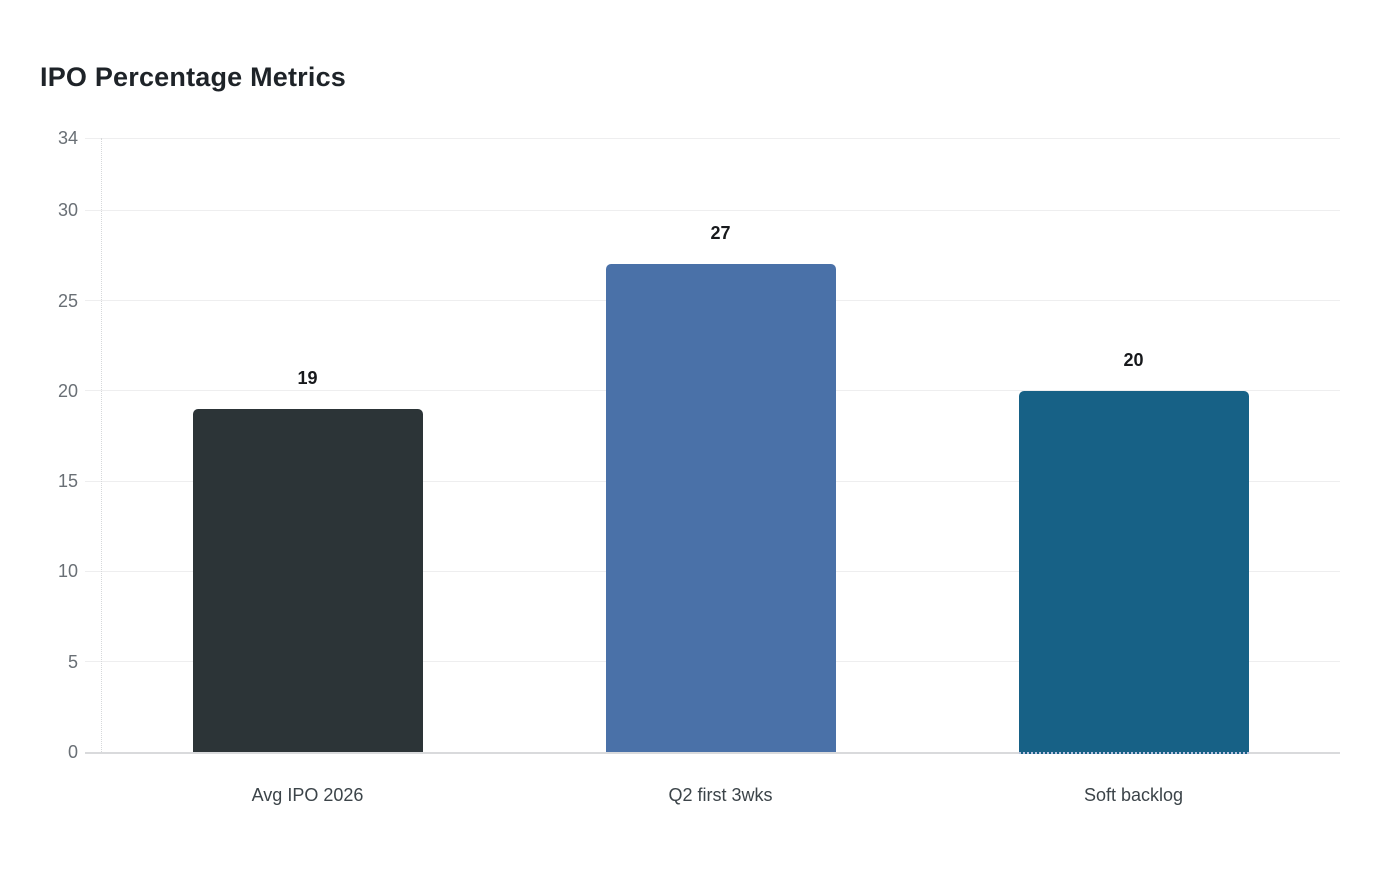 This screenshot has height=880, width=1400. Describe the element at coordinates (67, 571) in the screenshot. I see `y-axis-tick-label: 10` at that location.